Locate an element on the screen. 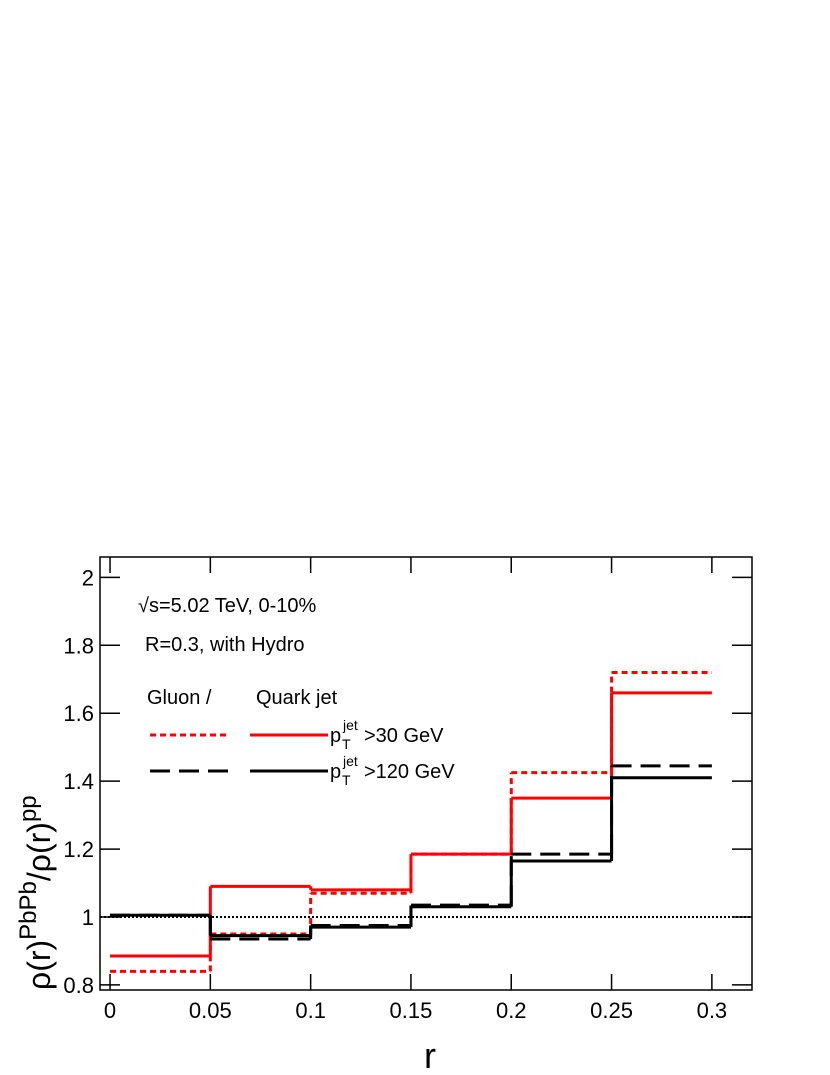  y-tick-label: 0.8 is located at coordinates (78, 985).